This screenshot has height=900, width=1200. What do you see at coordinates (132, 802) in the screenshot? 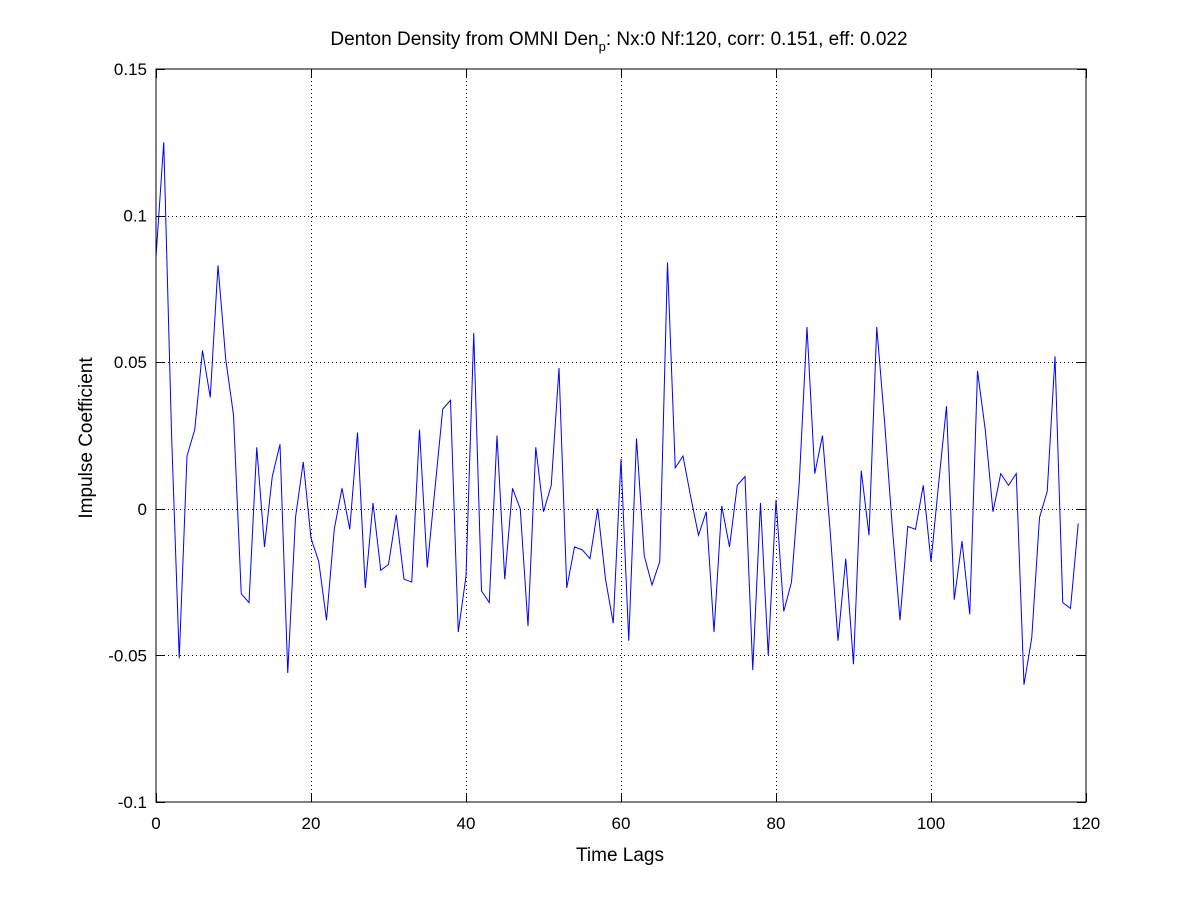
I see `y-tick-label: -0.1` at bounding box center [132, 802].